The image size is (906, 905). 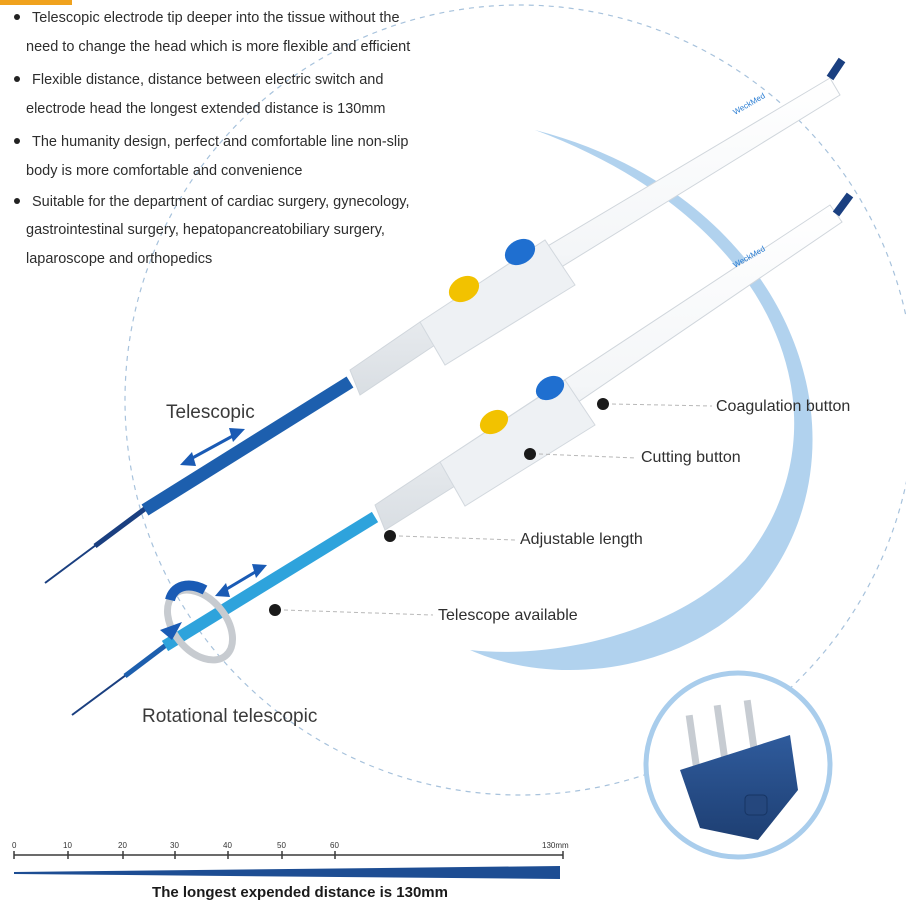 I want to click on bullet-3-cont: body is more comfortable and convenience, so click(x=164, y=171).